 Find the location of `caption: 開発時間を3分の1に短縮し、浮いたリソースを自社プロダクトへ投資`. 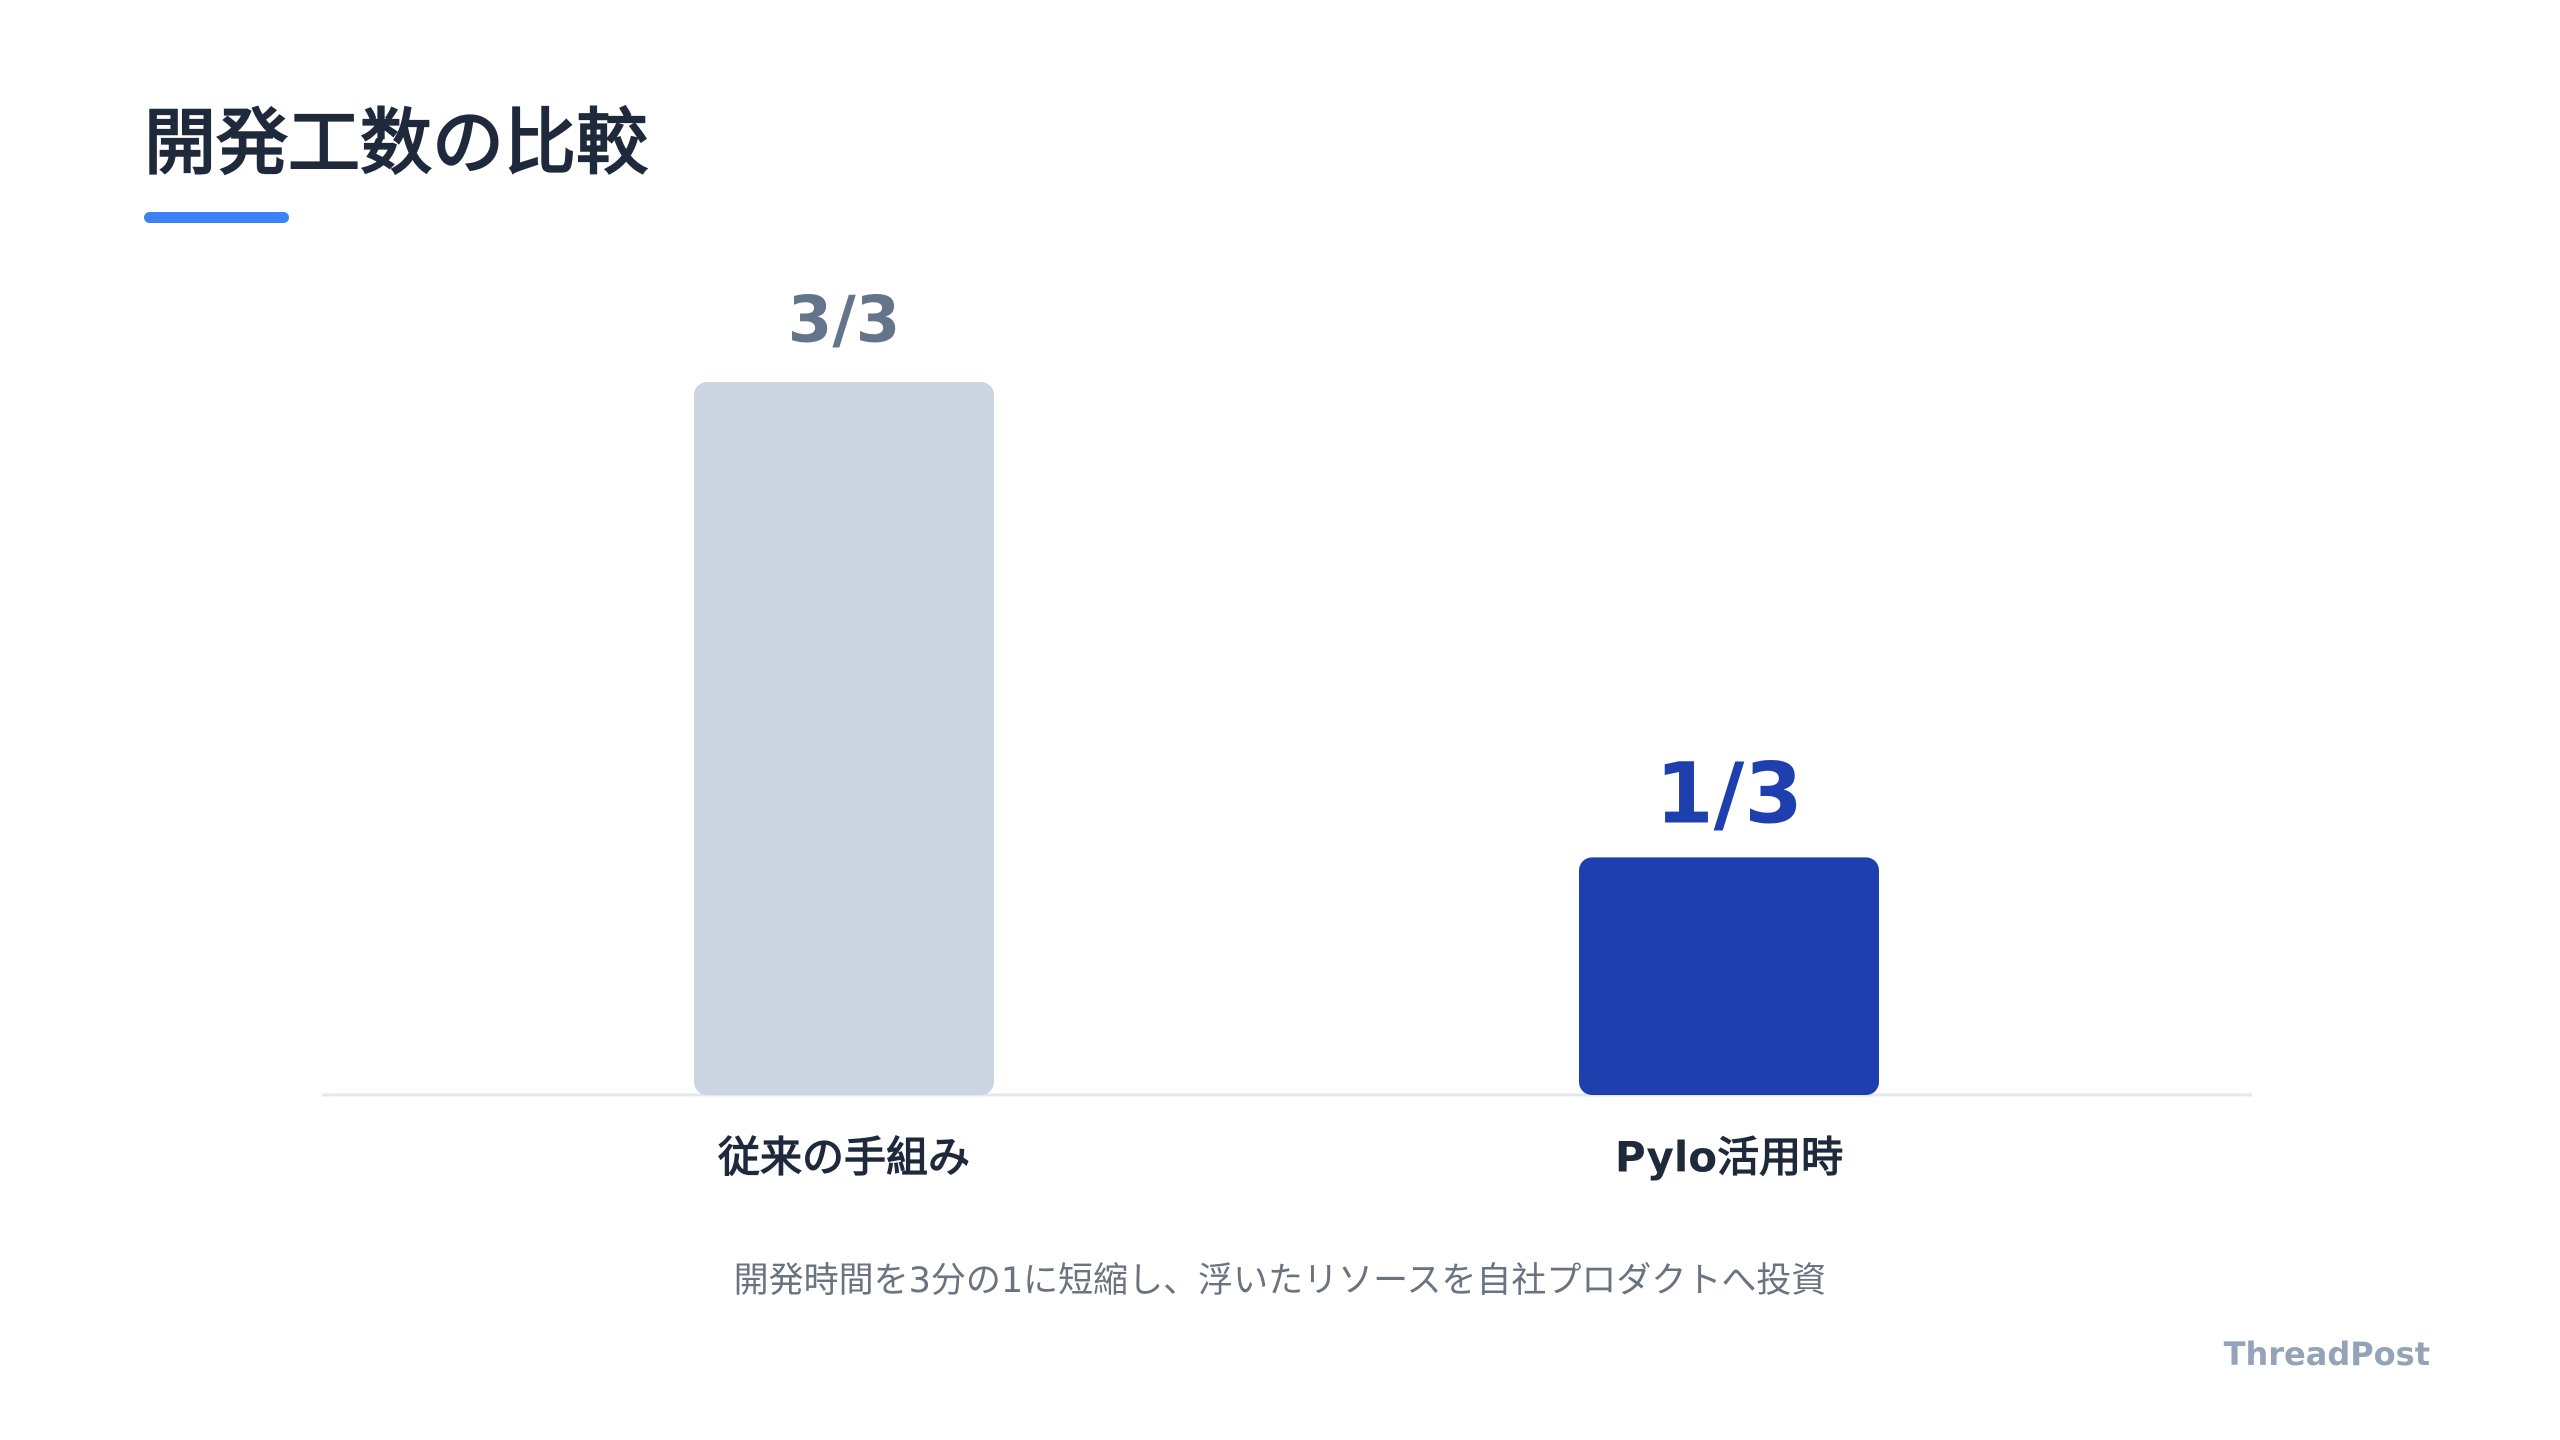

caption: 開発時間を3分の1に短縮し、浮いたリソースを自社プロダクトへ投資 is located at coordinates (1280, 1281).